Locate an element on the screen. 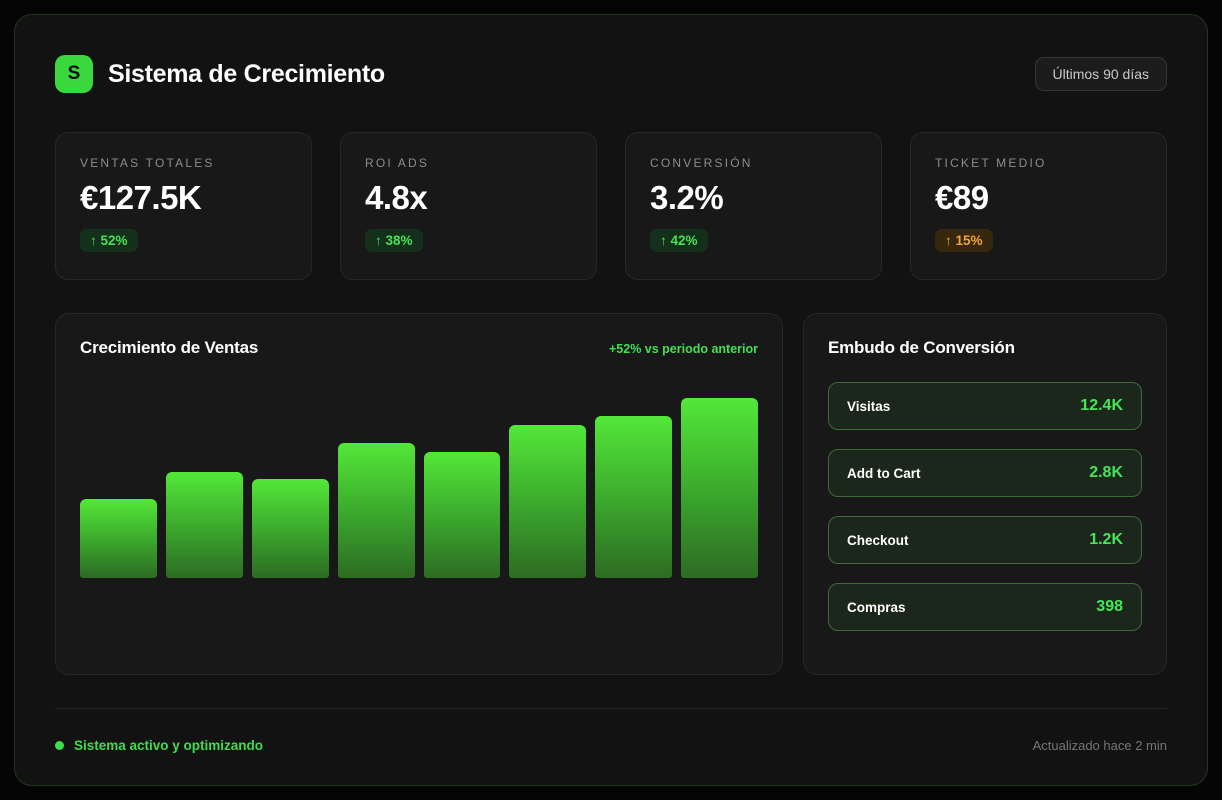 The image size is (1222, 800). kpi-delta-badge: ↑ 42% is located at coordinates (679, 240).